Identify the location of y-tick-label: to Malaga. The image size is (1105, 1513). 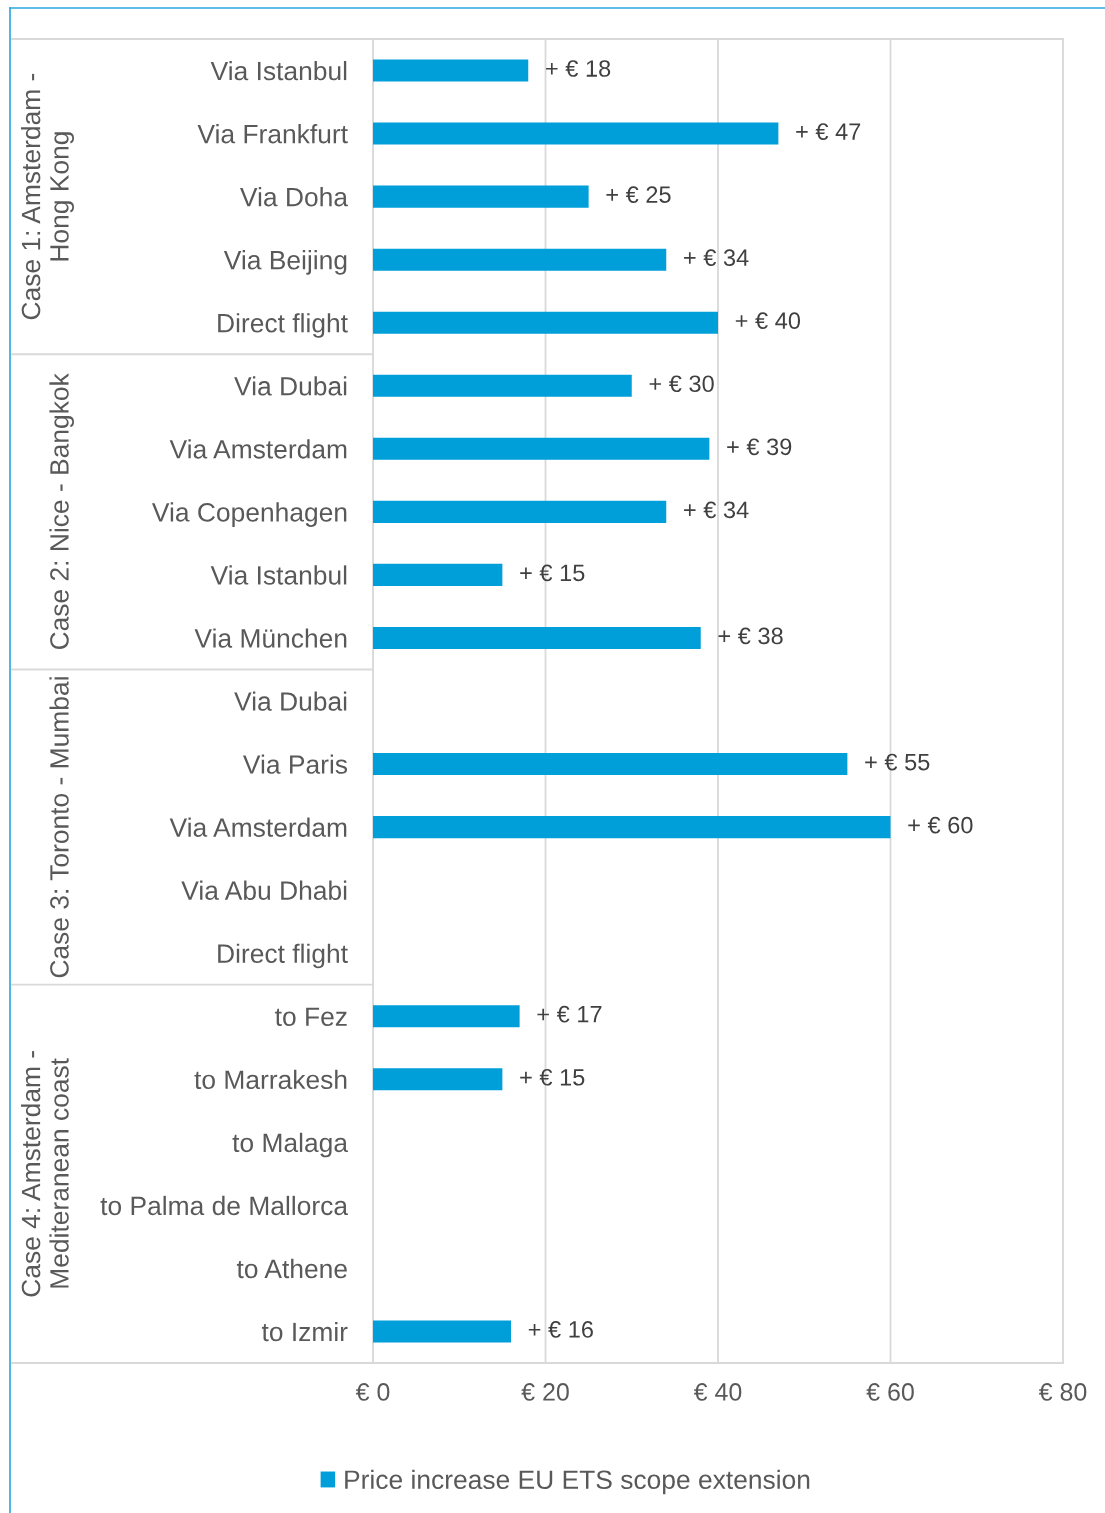
(290, 1145).